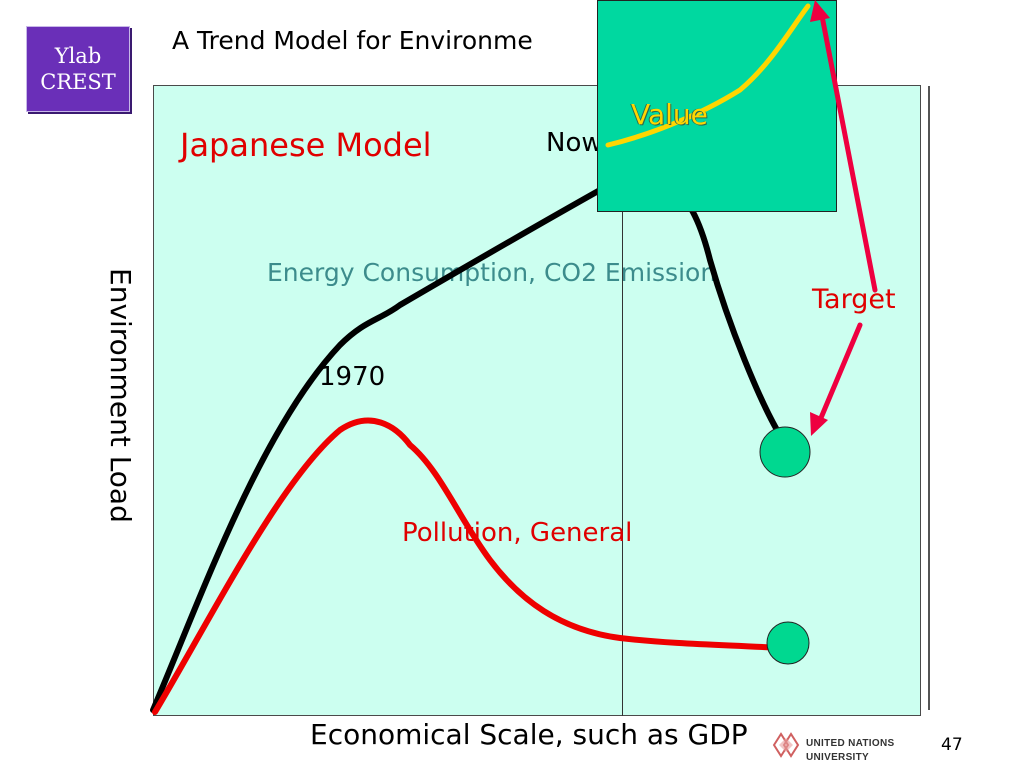  I want to click on target-arrow-up-head, so click(820, 11).